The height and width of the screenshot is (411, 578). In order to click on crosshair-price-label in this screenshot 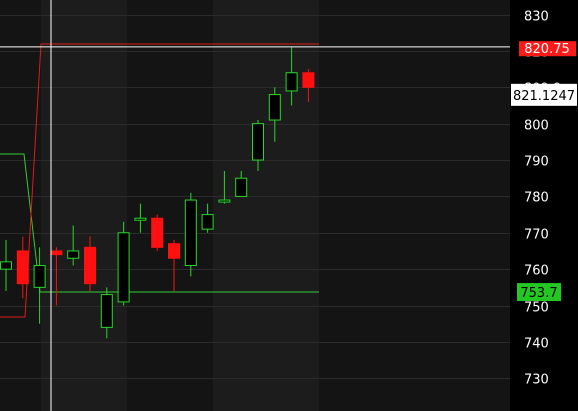, I will do `click(544, 94)`.